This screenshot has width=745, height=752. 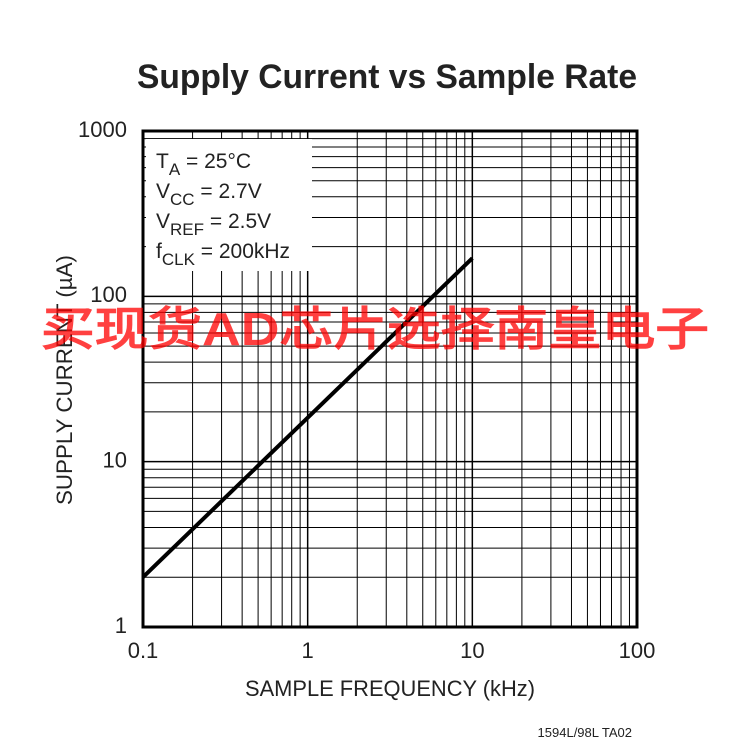 What do you see at coordinates (102, 129) in the screenshot?
I see `y-tick-label: 1000` at bounding box center [102, 129].